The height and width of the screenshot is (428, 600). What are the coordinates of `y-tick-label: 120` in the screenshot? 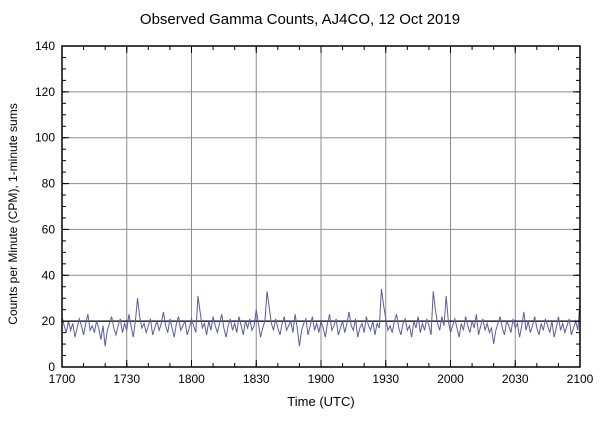 It's located at (45, 92).